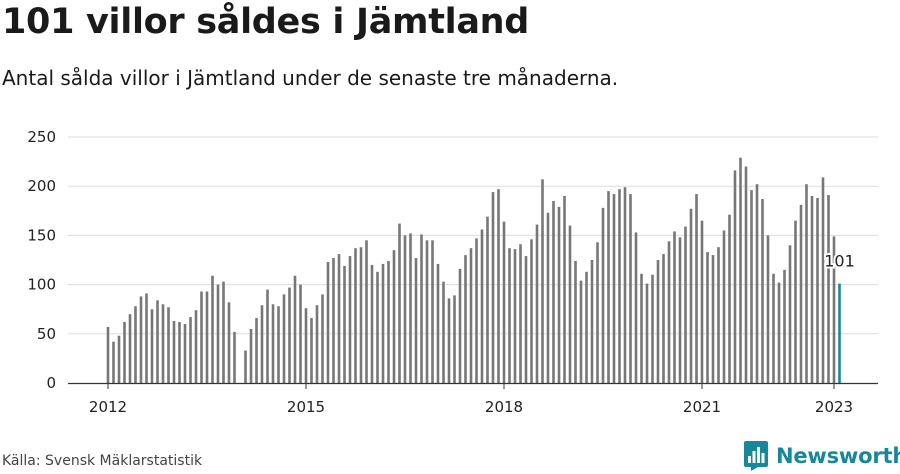  I want to click on newsworthy-logo-icon, so click(756, 456).